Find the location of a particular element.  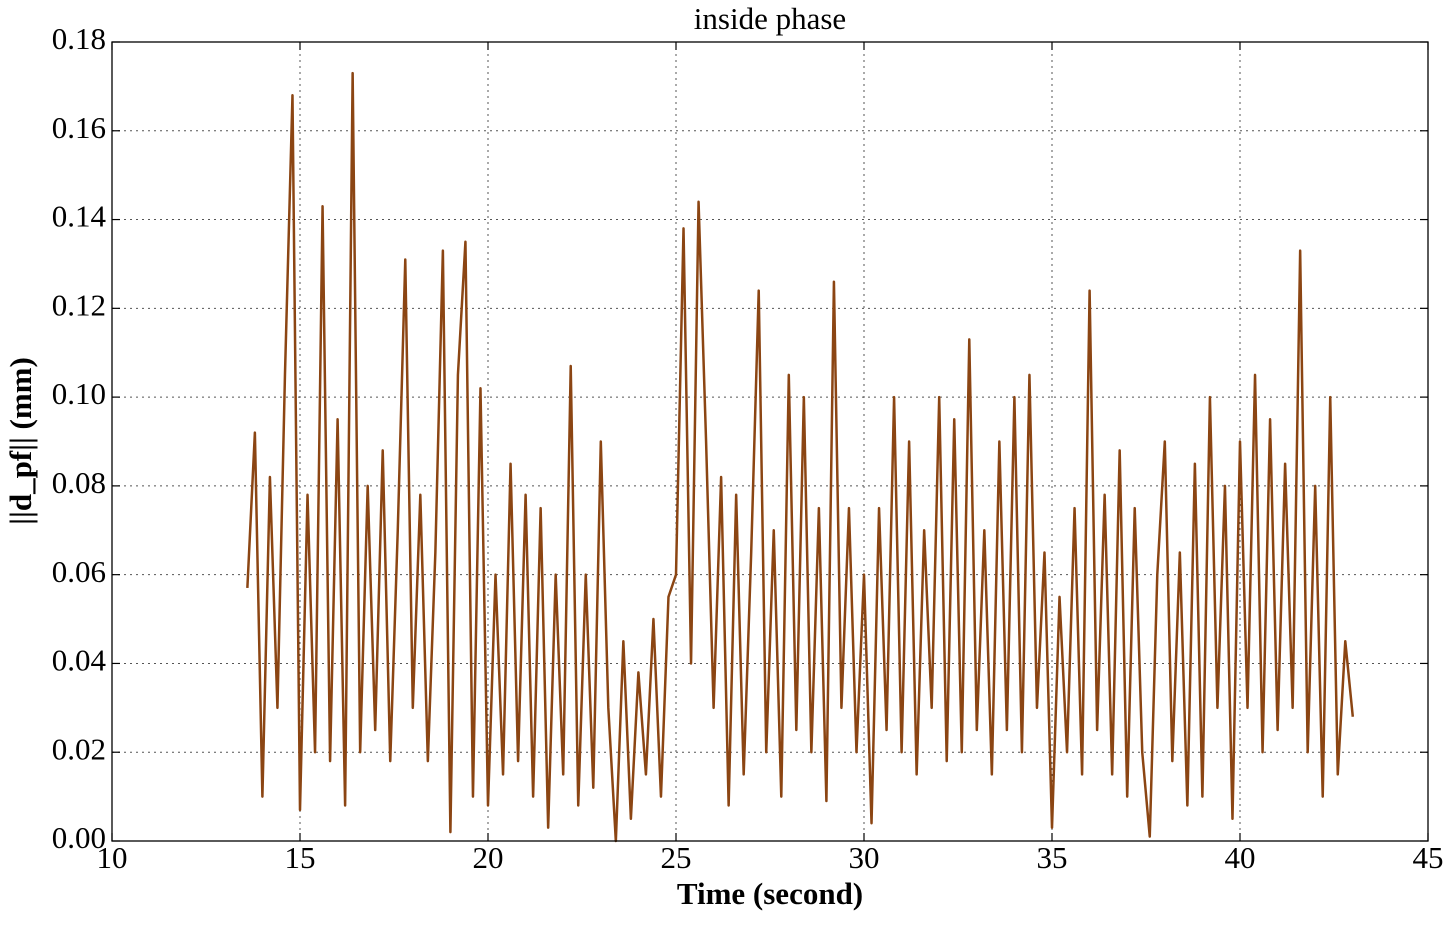

y-tick-label: 0.04 is located at coordinates (79, 660).